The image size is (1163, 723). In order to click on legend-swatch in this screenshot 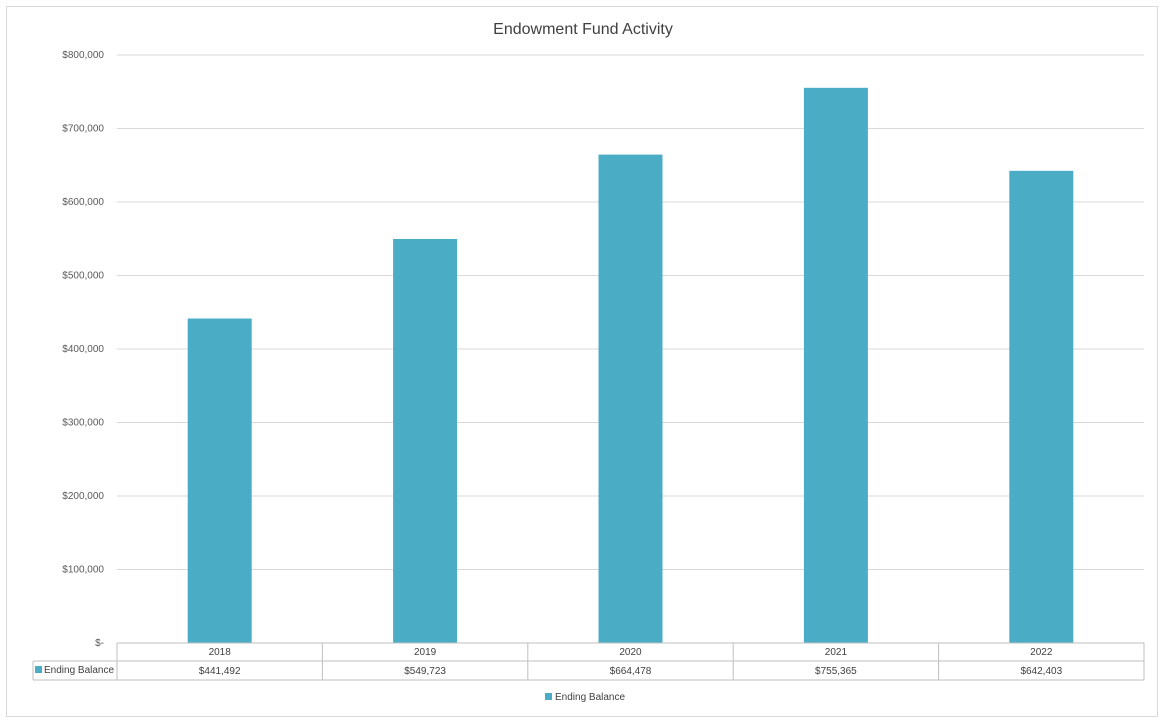, I will do `click(548, 696)`.